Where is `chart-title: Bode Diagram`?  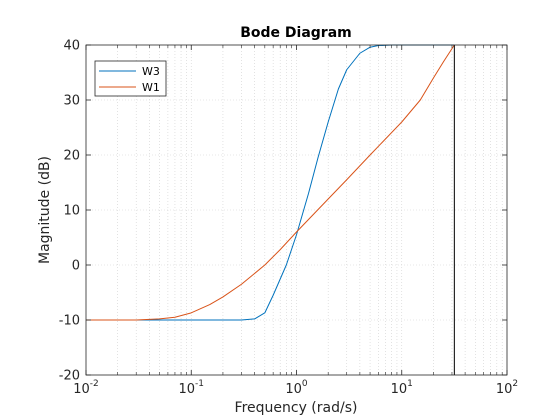
chart-title: Bode Diagram is located at coordinates (296, 33).